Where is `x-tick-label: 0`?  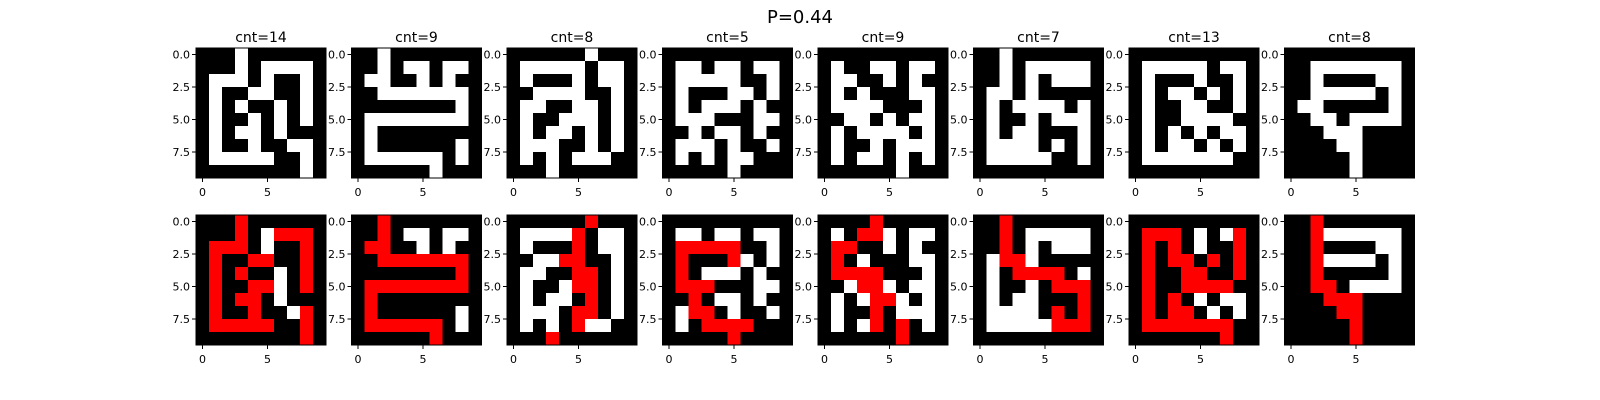 x-tick-label: 0 is located at coordinates (1135, 192).